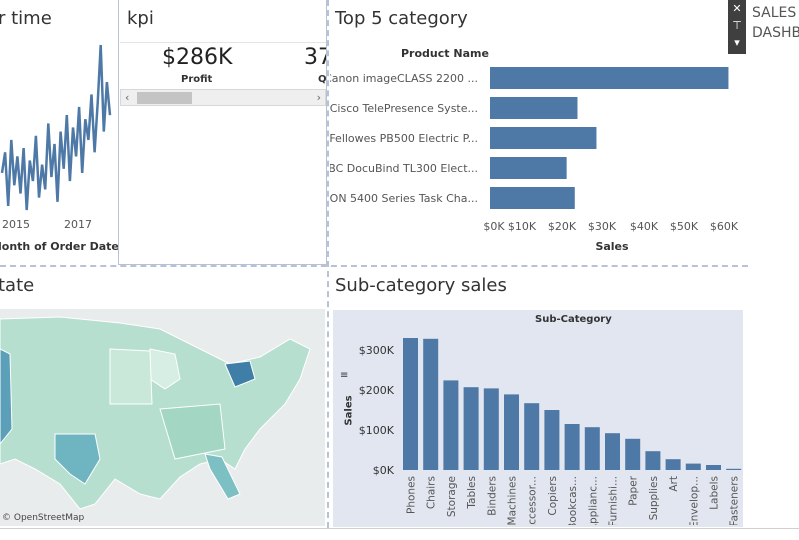 This screenshot has height=540, width=799. Describe the element at coordinates (349, 410) in the screenshot. I see `subcat-y-axis-label: Sales` at that location.